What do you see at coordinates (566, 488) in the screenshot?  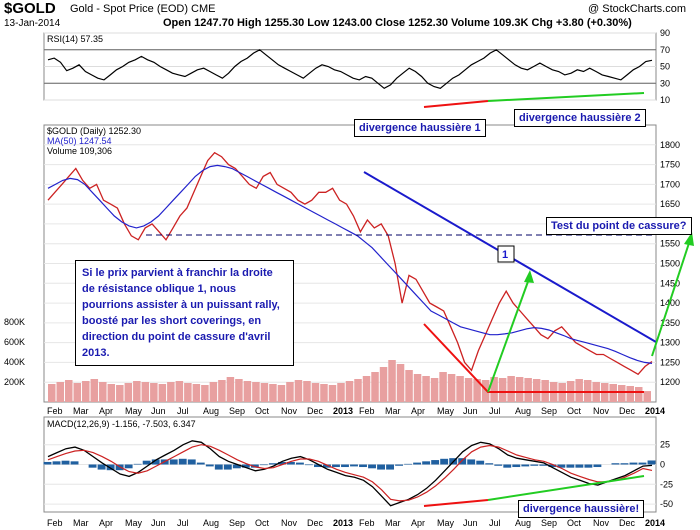 I see `macd-divergence-green-line` at bounding box center [566, 488].